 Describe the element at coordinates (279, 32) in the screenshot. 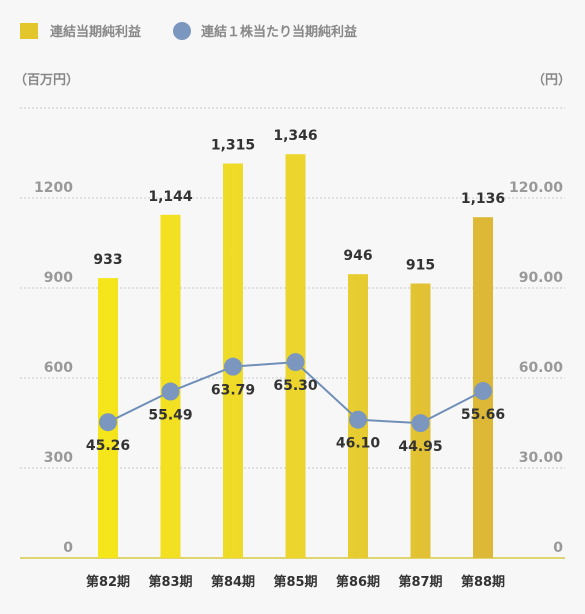

I see `legend-label-line: 連結１株当たり当期純利益` at that location.